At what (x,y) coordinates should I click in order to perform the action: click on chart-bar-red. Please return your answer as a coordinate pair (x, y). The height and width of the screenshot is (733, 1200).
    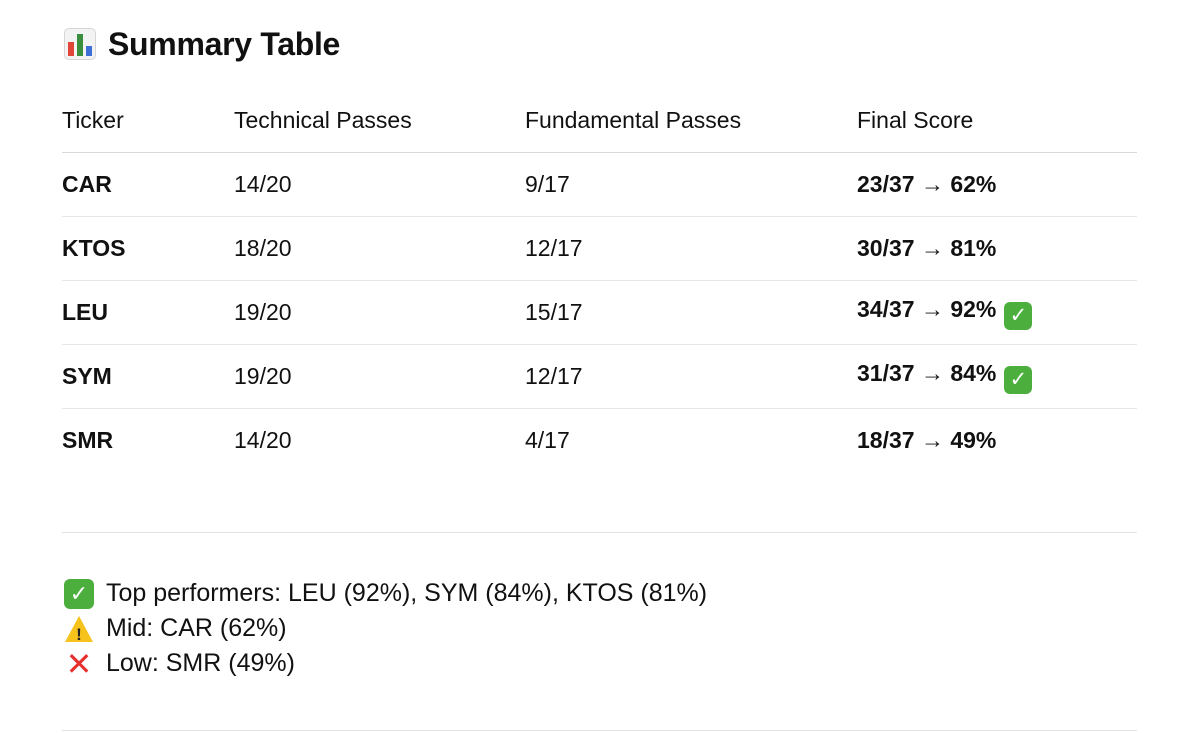
    Looking at the image, I should click on (71, 49).